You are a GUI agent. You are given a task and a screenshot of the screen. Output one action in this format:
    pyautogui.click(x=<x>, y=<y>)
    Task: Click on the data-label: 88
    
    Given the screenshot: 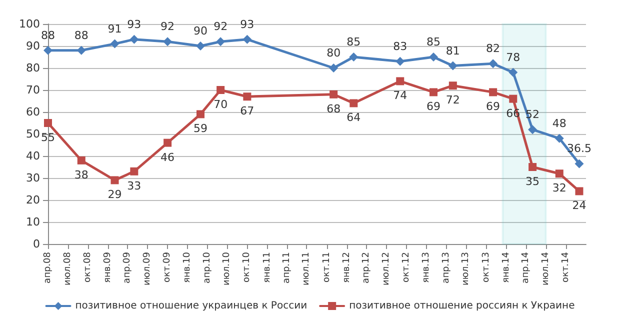 What is the action you would take?
    pyautogui.click(x=81, y=35)
    